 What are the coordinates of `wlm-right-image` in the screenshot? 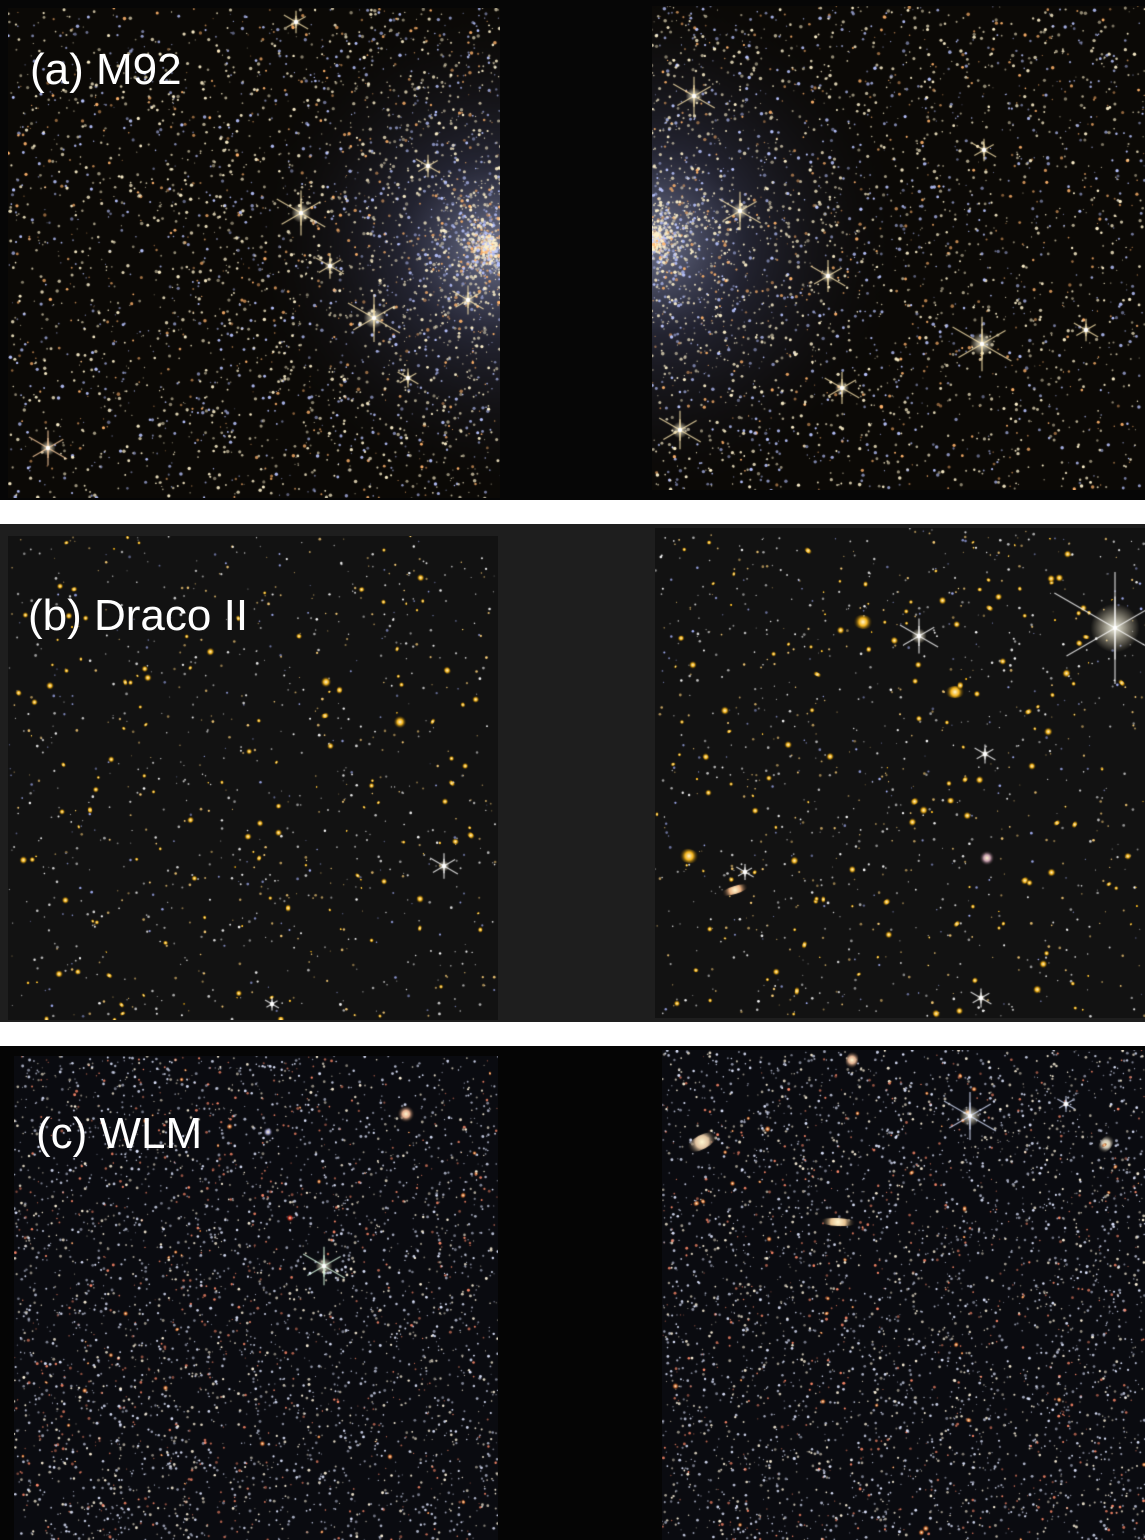 It's located at (903, 1295).